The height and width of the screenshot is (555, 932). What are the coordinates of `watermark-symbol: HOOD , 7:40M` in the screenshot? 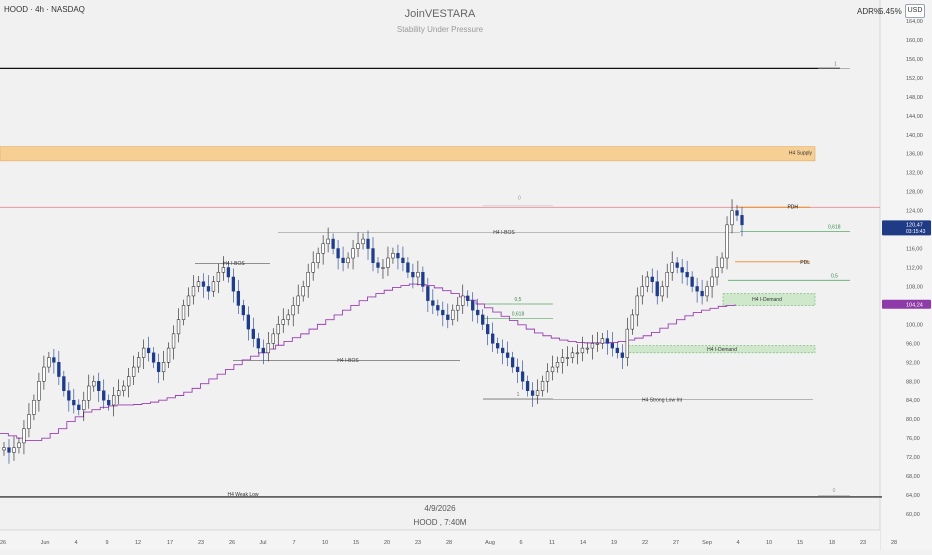 It's located at (440, 522).